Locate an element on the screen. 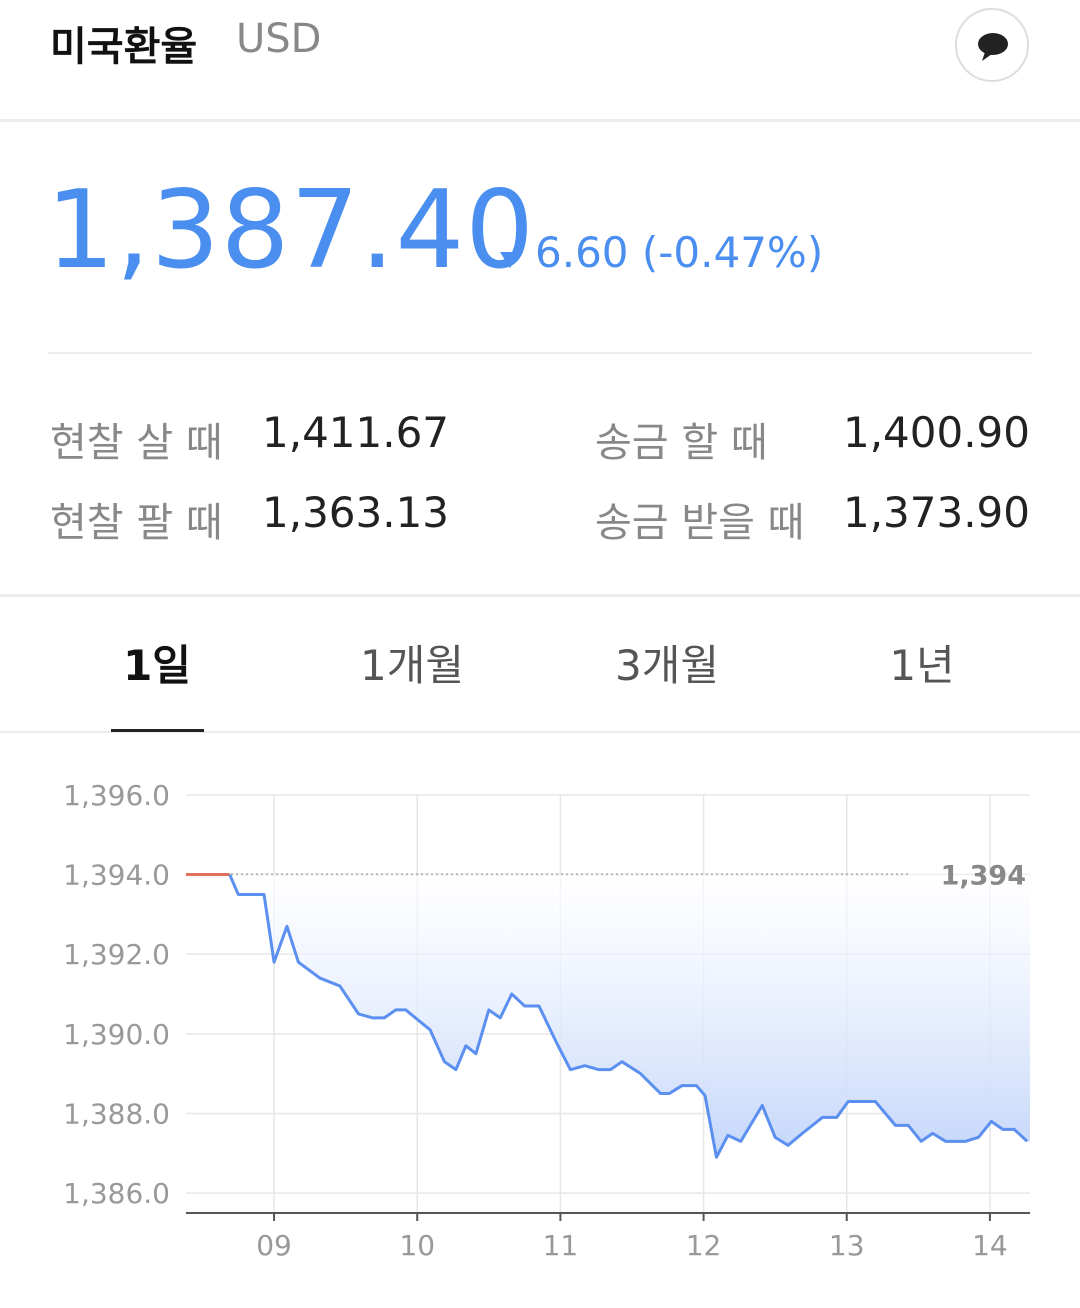 This screenshot has width=1080, height=1308. title: 미국환율 is located at coordinates (124, 47).